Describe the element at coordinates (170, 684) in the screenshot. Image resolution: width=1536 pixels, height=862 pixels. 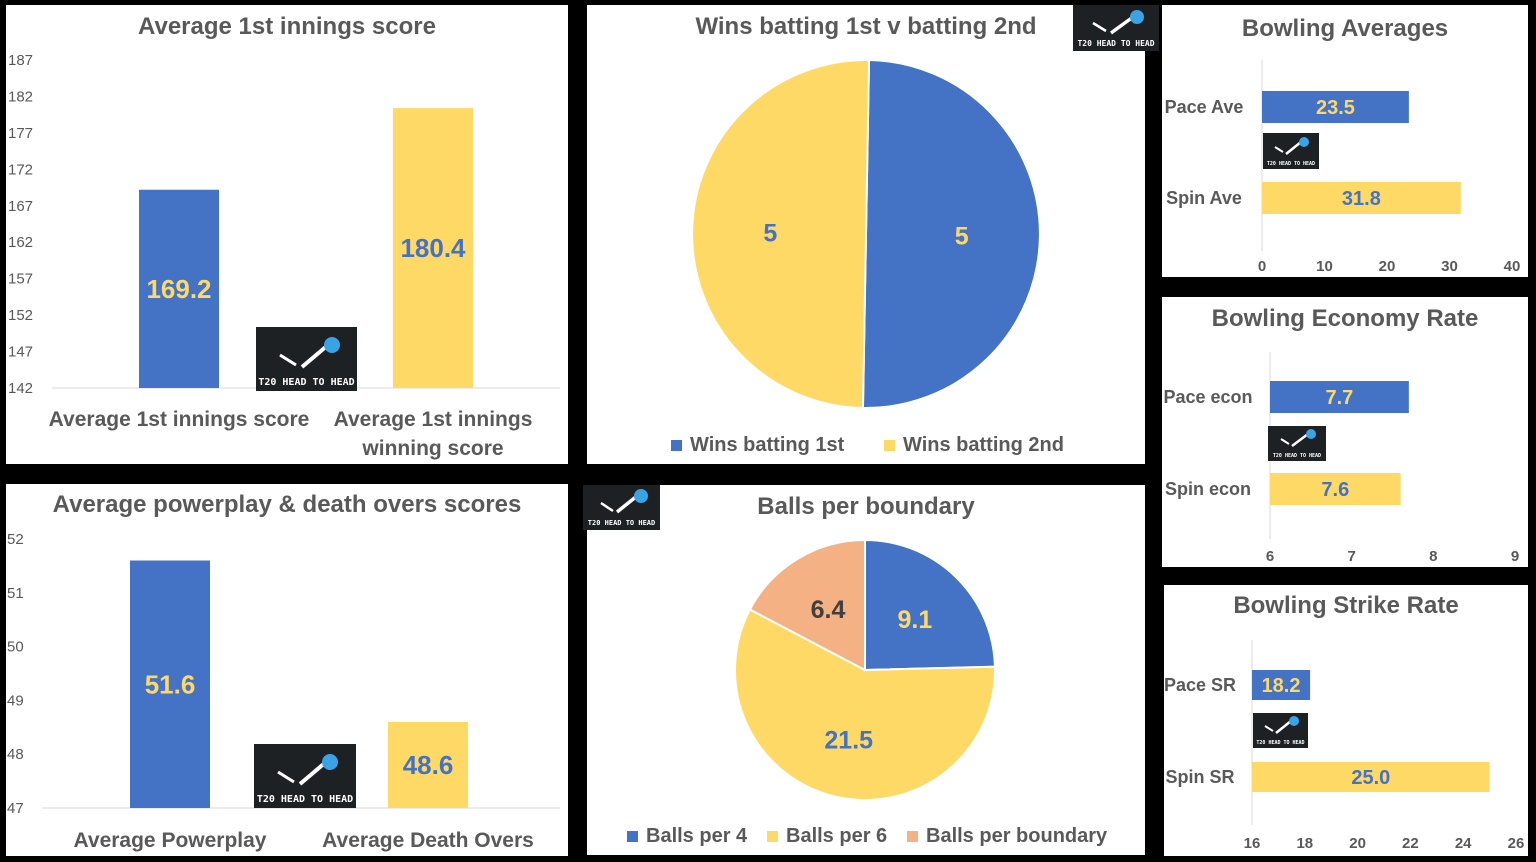
I see `data-label: 51.6` at that location.